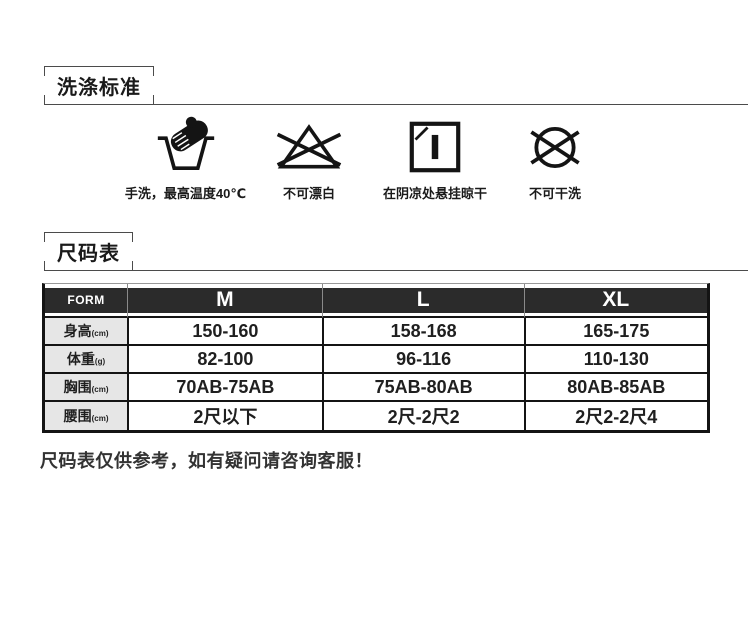 This screenshot has width=750, height=624. Describe the element at coordinates (422, 416) in the screenshot. I see `size-cell: 2尺-2尺2` at that location.